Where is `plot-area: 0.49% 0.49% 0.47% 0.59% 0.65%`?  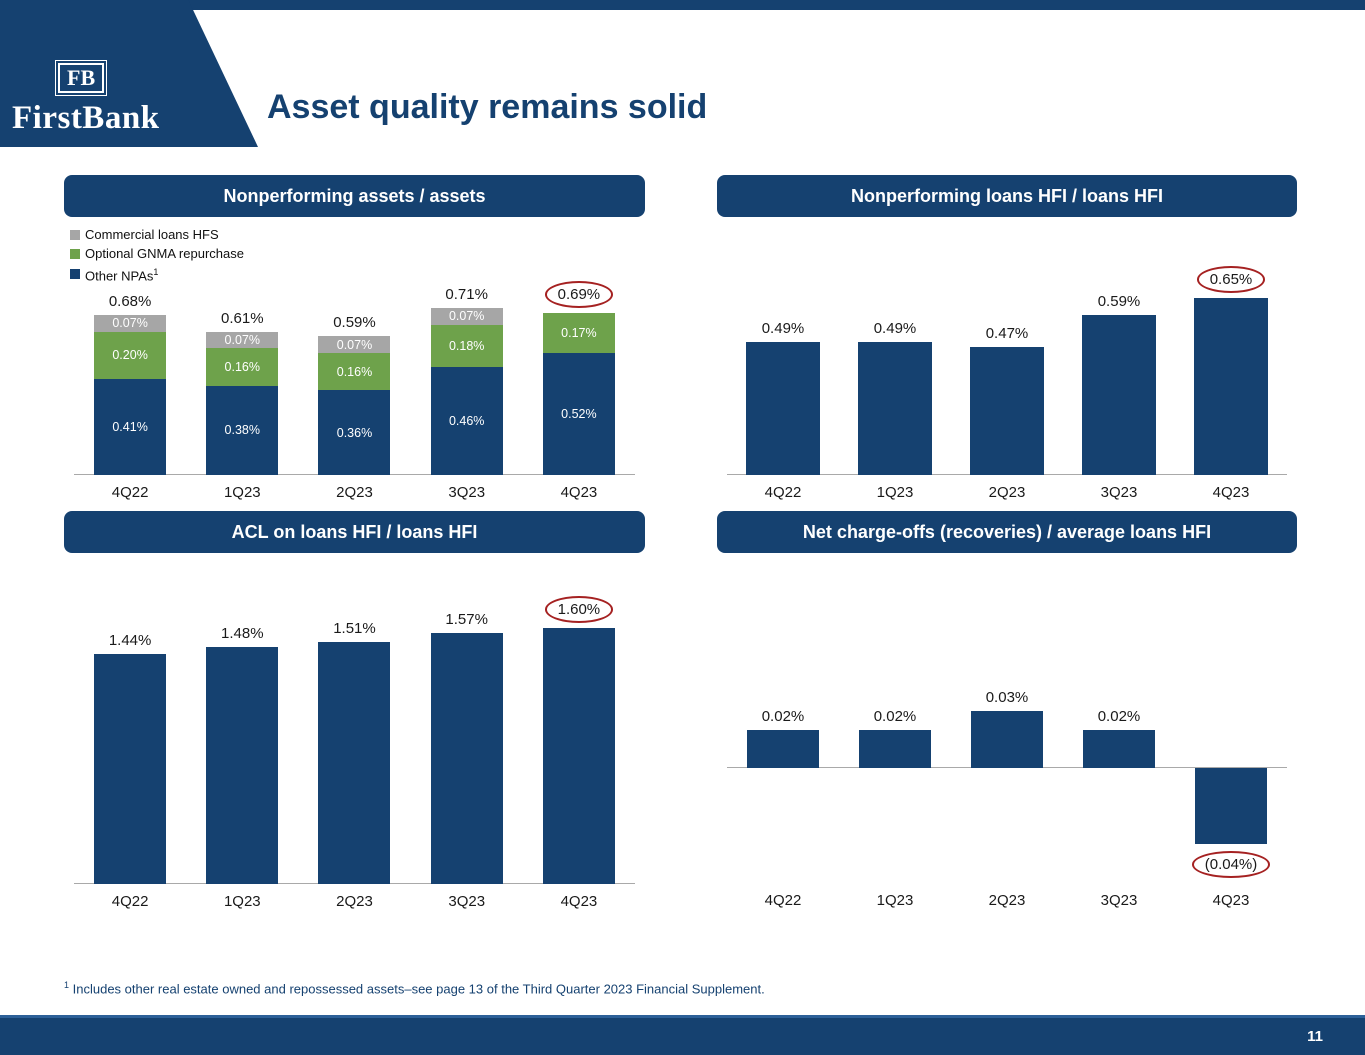 plot-area: 0.49% 0.49% 0.47% 0.59% 0.65% is located at coordinates (1007, 357).